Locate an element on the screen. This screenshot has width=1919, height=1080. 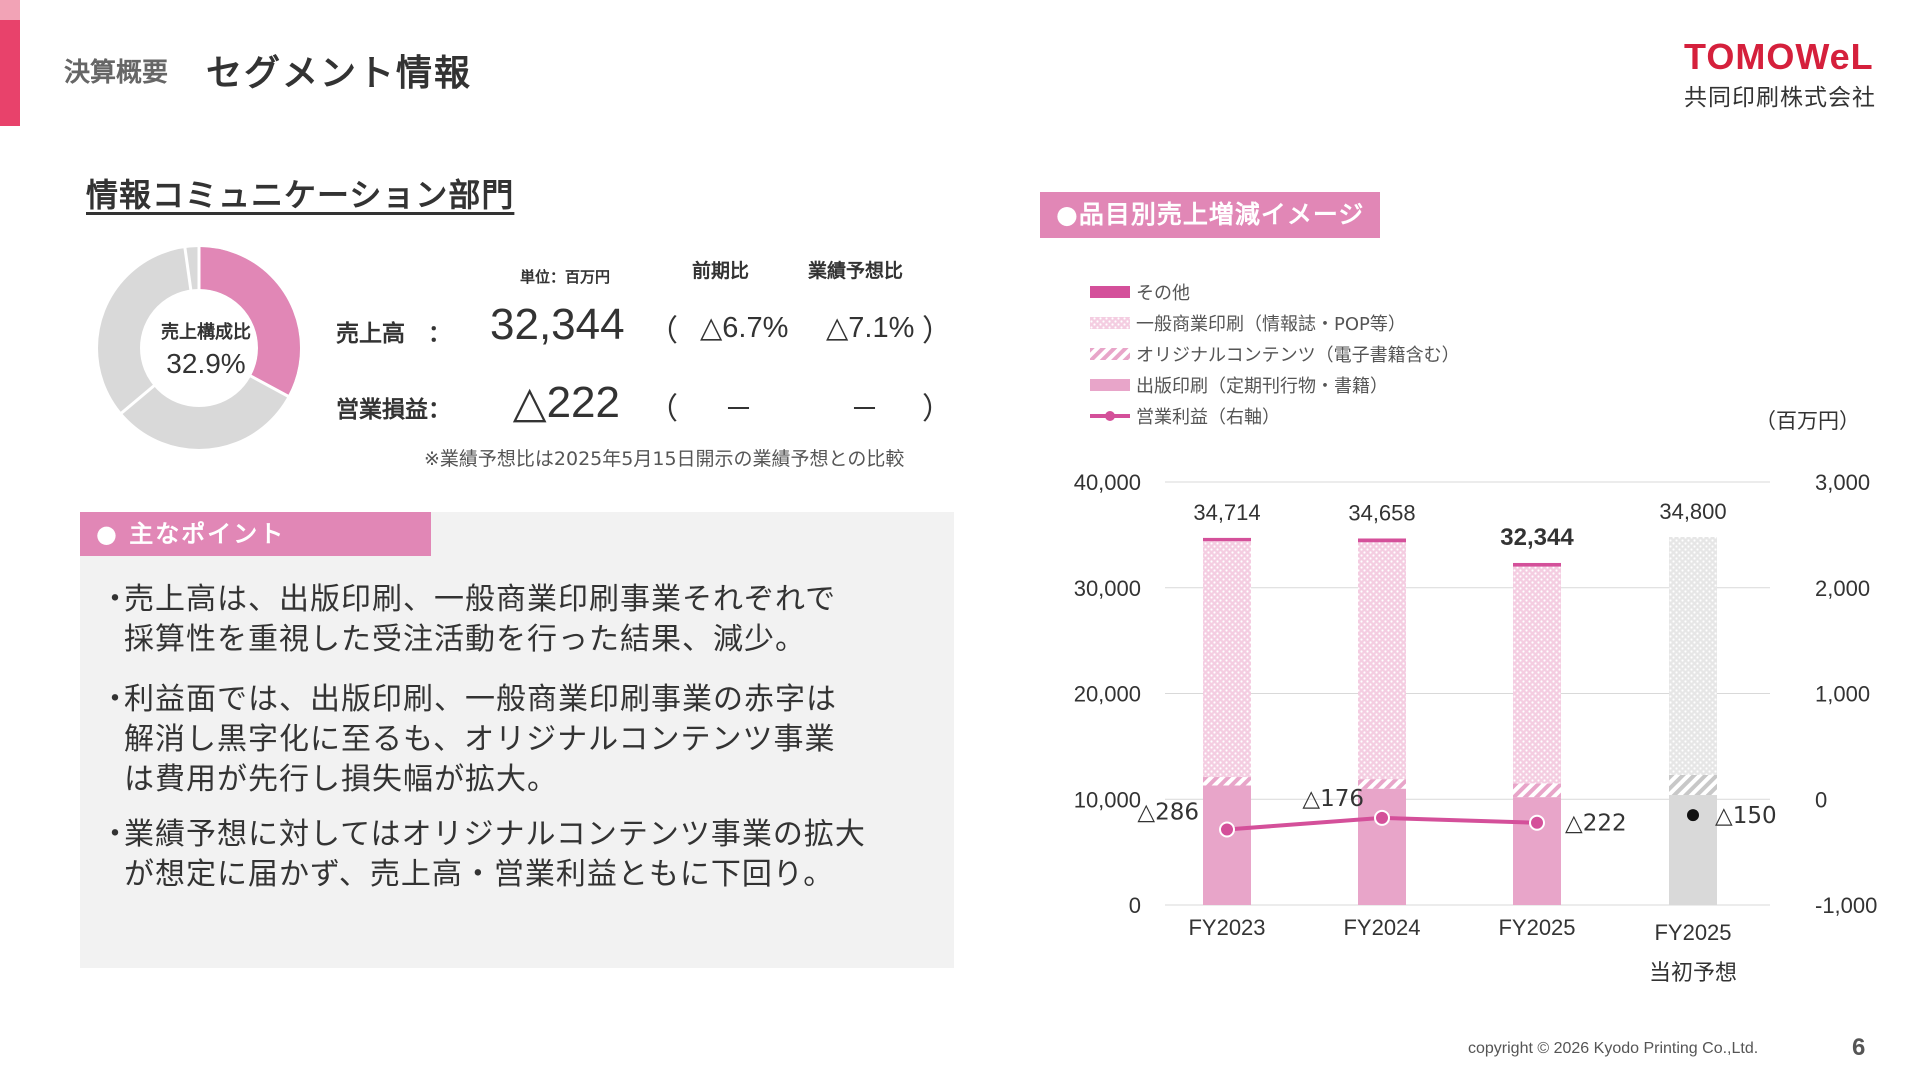
y-right-tick-label: 0 is located at coordinates (1821, 799).